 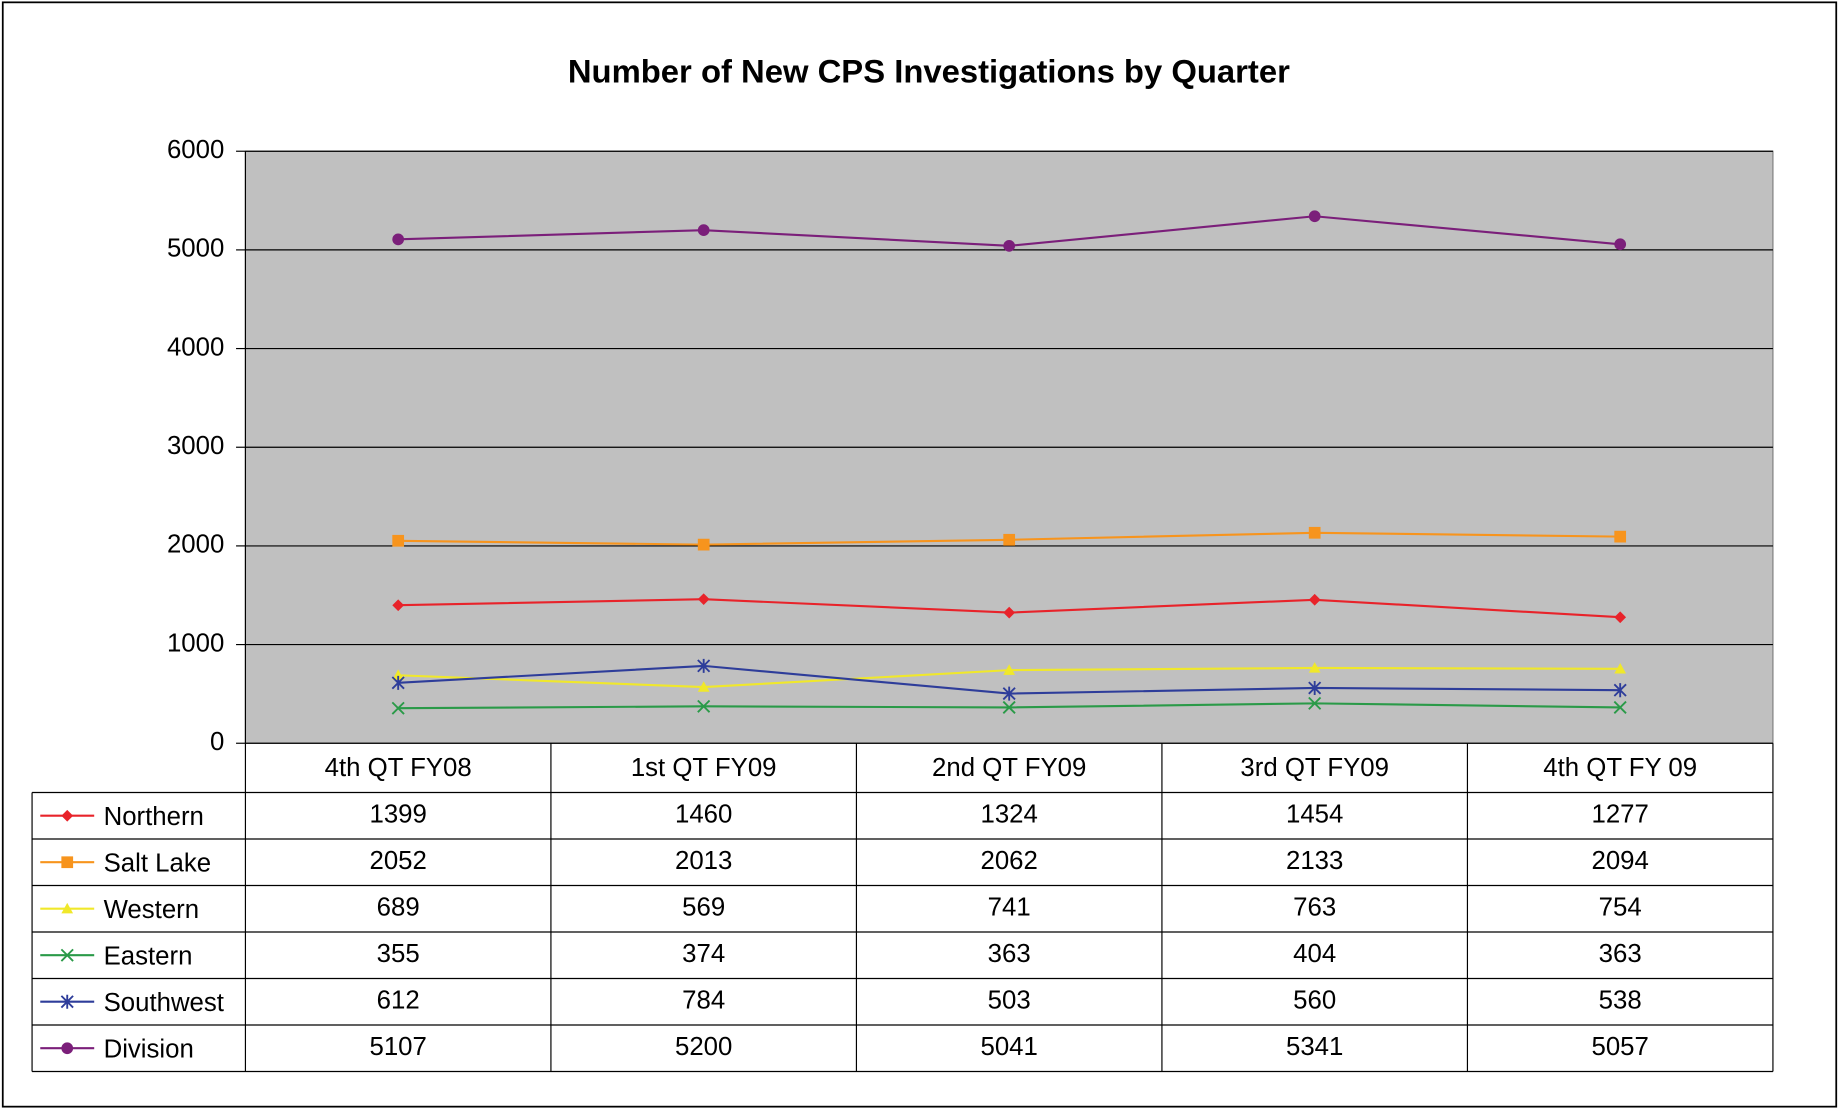 I want to click on table-cell: 2133, so click(x=1314, y=861).